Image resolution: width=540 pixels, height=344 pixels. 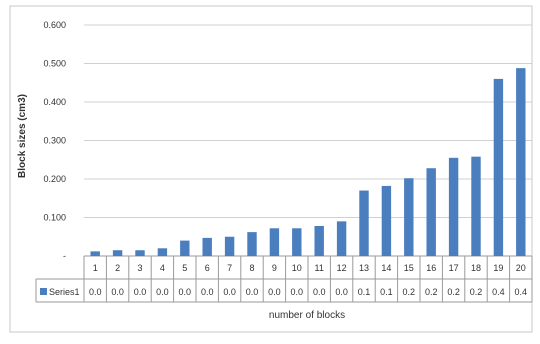 I want to click on x-tick-label: 5, so click(x=184, y=268).